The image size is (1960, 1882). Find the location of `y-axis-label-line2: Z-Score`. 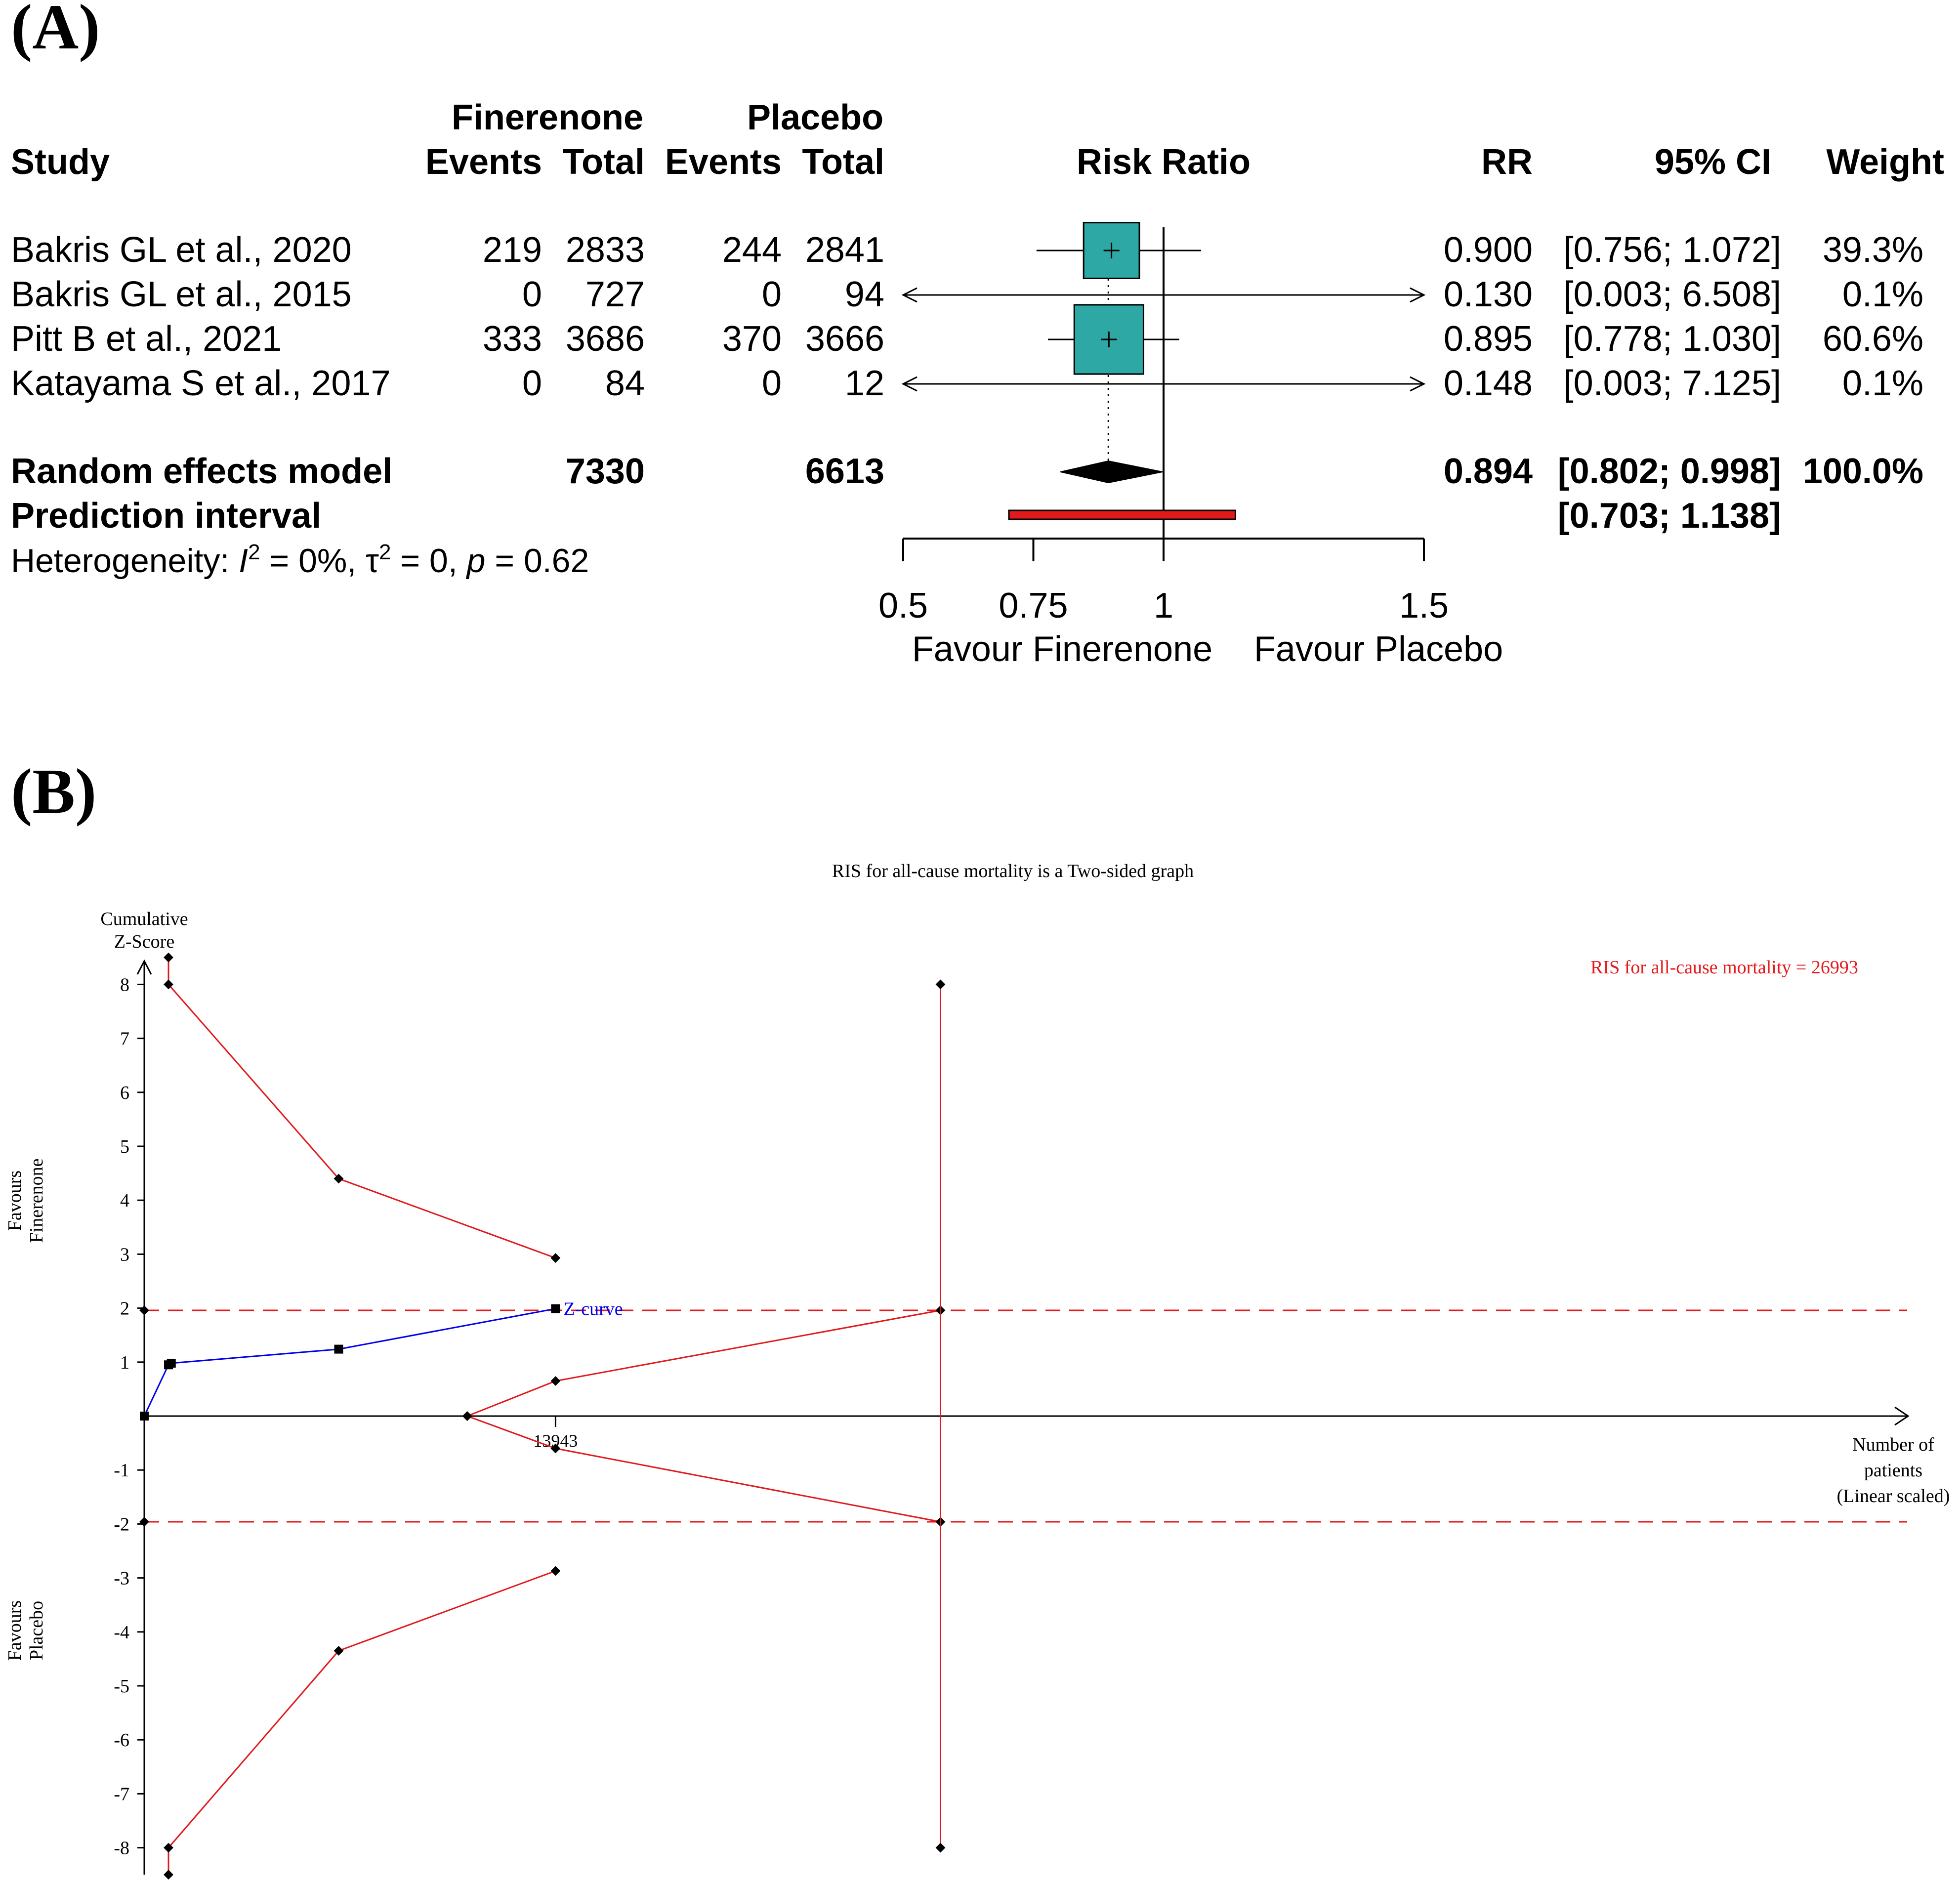

y-axis-label-line2: Z-Score is located at coordinates (144, 941).